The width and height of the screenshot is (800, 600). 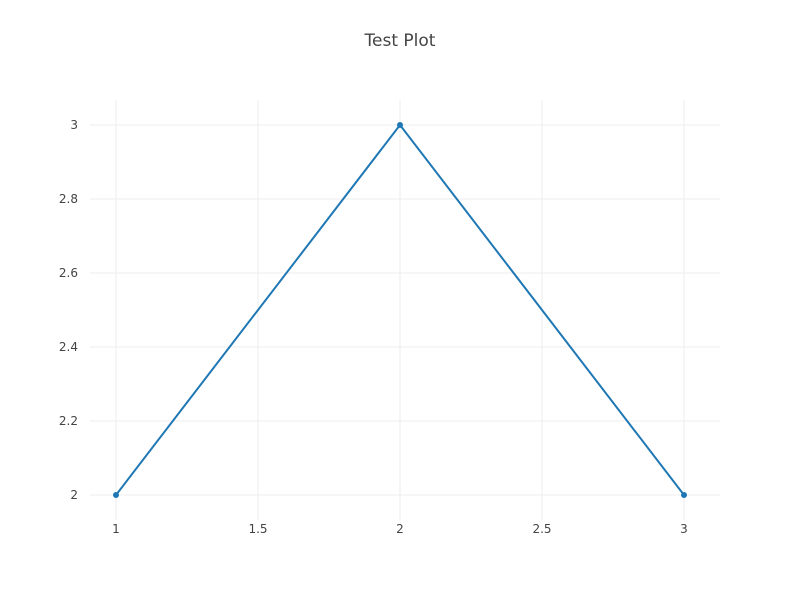 I want to click on y-tick-label: 2.6, so click(x=68, y=273).